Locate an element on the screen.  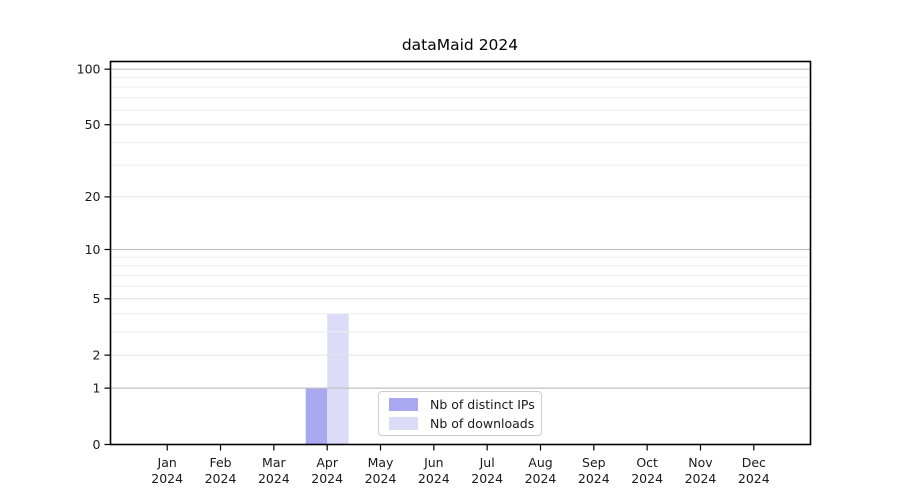
x-tick-label: Mar 2024 is located at coordinates (274, 470).